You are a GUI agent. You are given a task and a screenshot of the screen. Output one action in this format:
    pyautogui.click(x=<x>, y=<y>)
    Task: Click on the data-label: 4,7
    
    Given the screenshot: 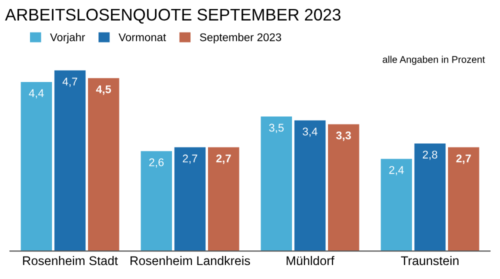 What is the action you would take?
    pyautogui.click(x=70, y=82)
    